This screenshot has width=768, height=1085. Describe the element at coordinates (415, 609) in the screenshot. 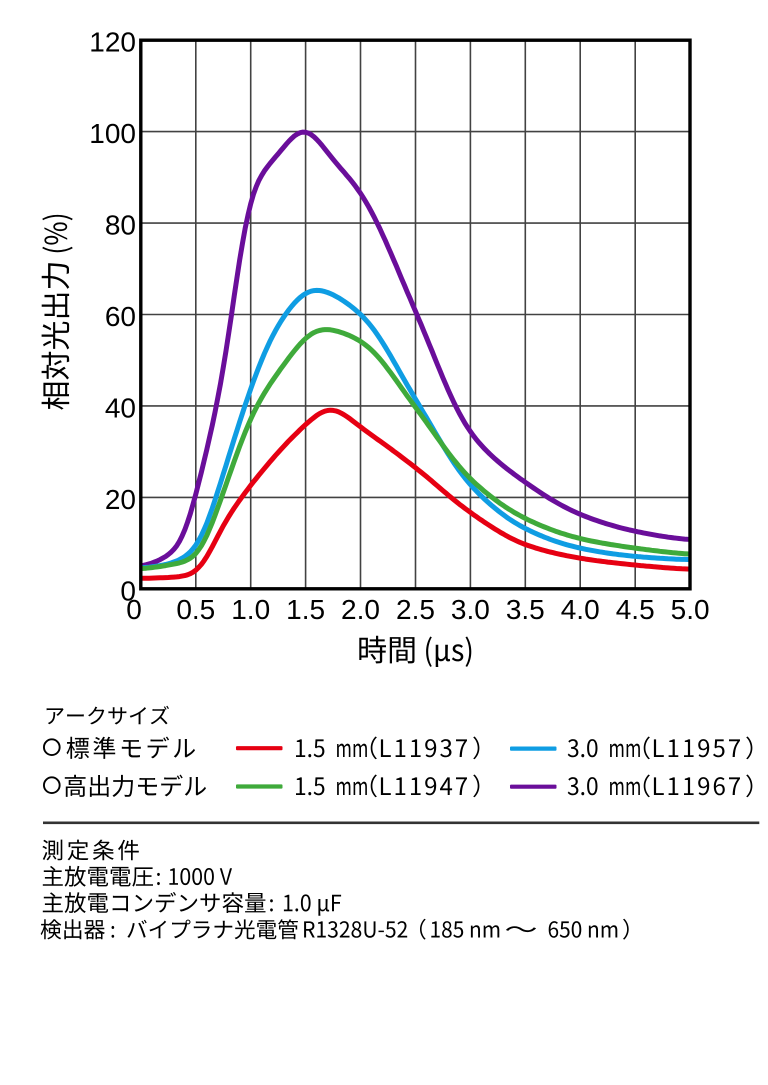

I see `svg-text: 2.5` at that location.